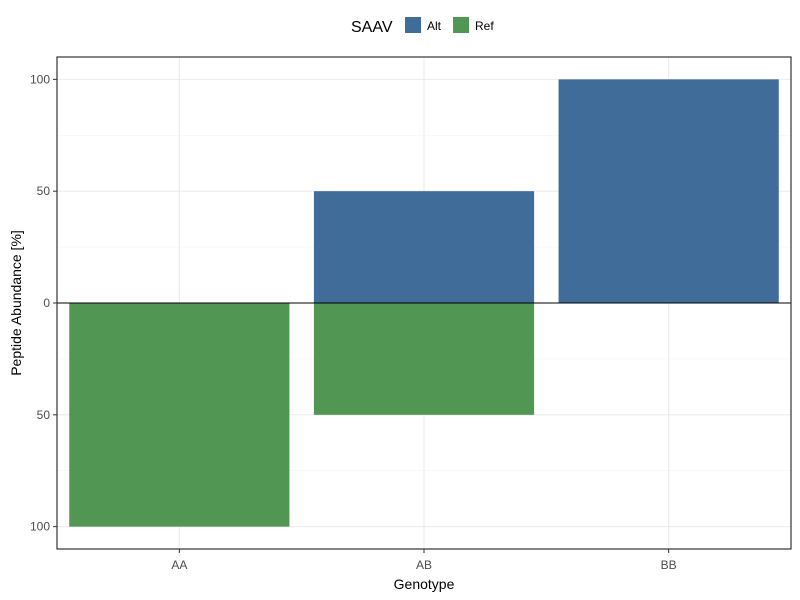  What do you see at coordinates (424, 247) in the screenshot?
I see `bar-alt-ab` at bounding box center [424, 247].